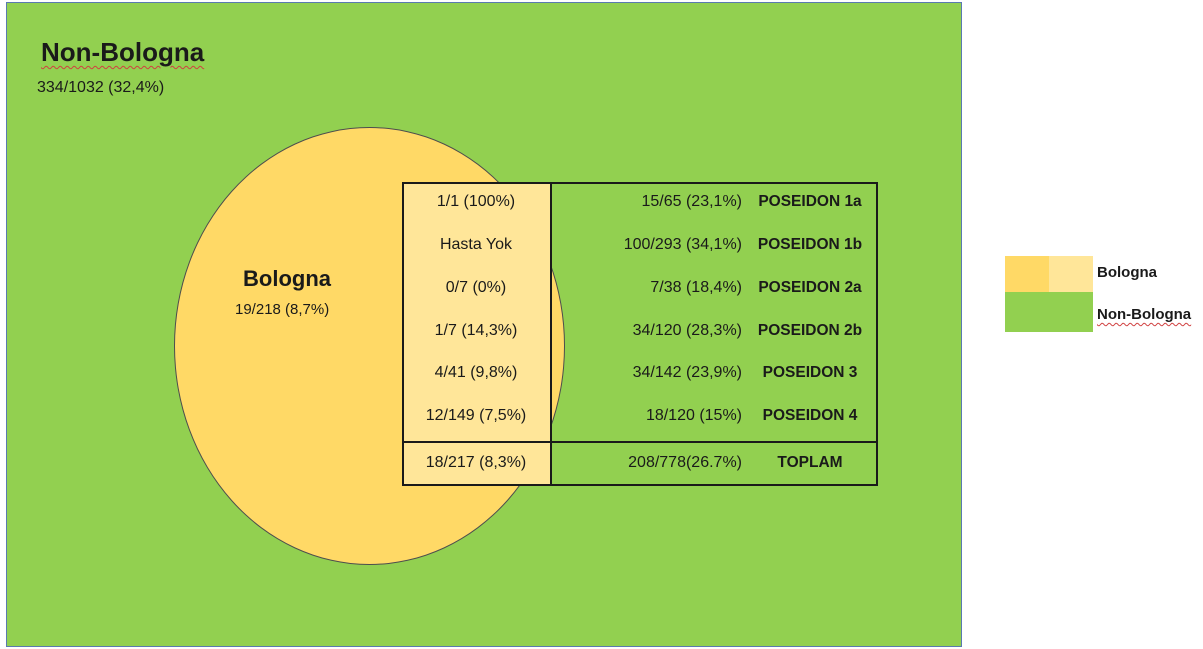  I want to click on bologna-cell: Hasta Yok, so click(476, 244).